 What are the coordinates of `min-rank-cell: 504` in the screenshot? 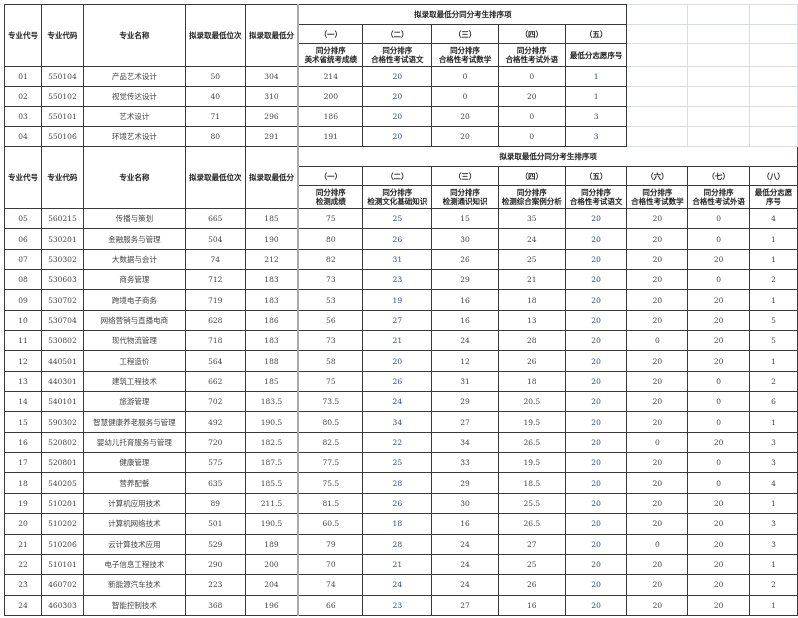 It's located at (215, 239).